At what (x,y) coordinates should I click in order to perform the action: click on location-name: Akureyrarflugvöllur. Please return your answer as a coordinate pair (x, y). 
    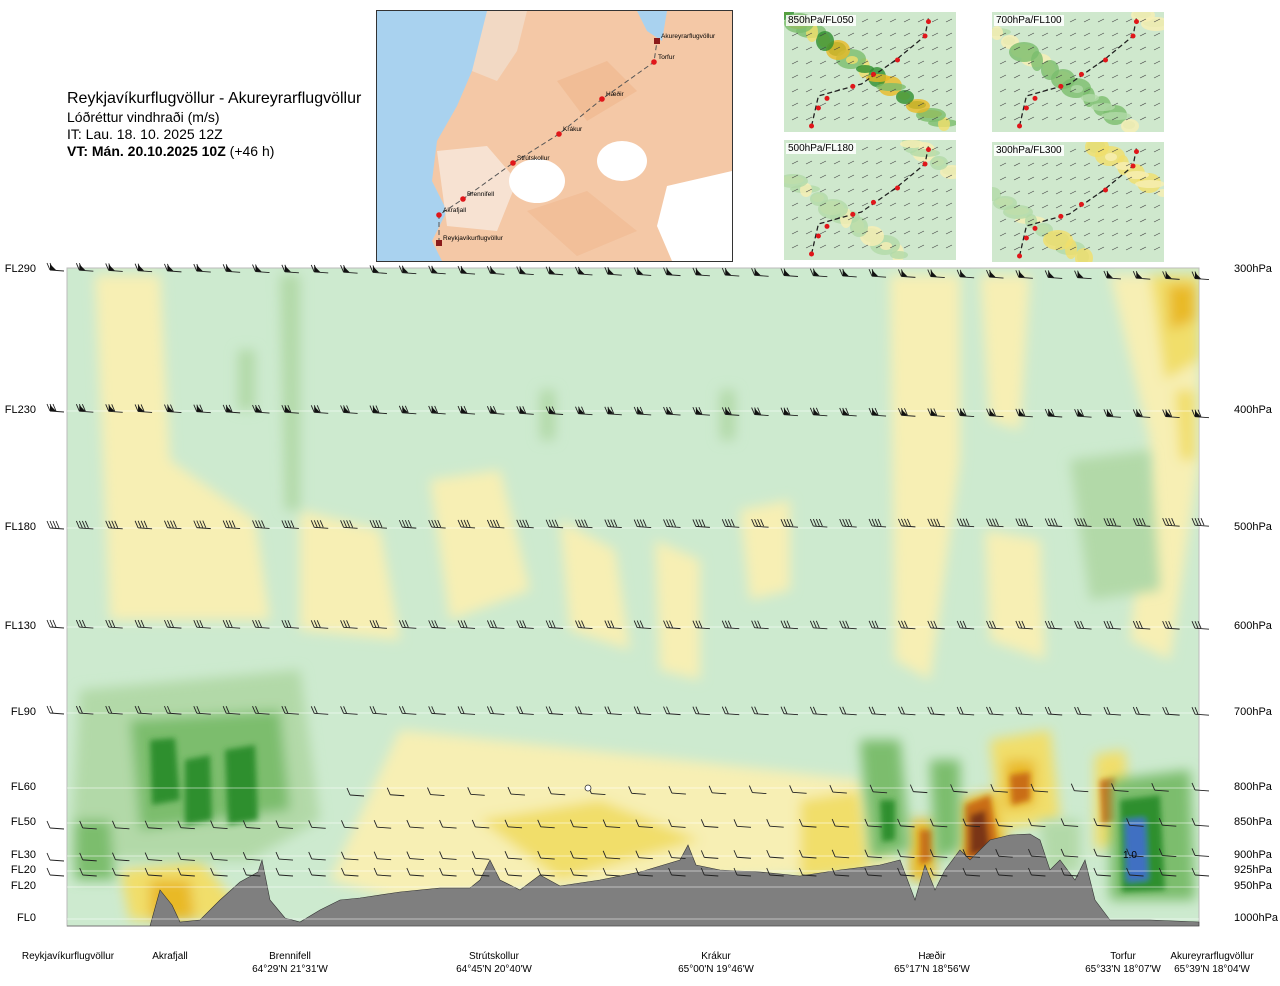
    Looking at the image, I should click on (1212, 956).